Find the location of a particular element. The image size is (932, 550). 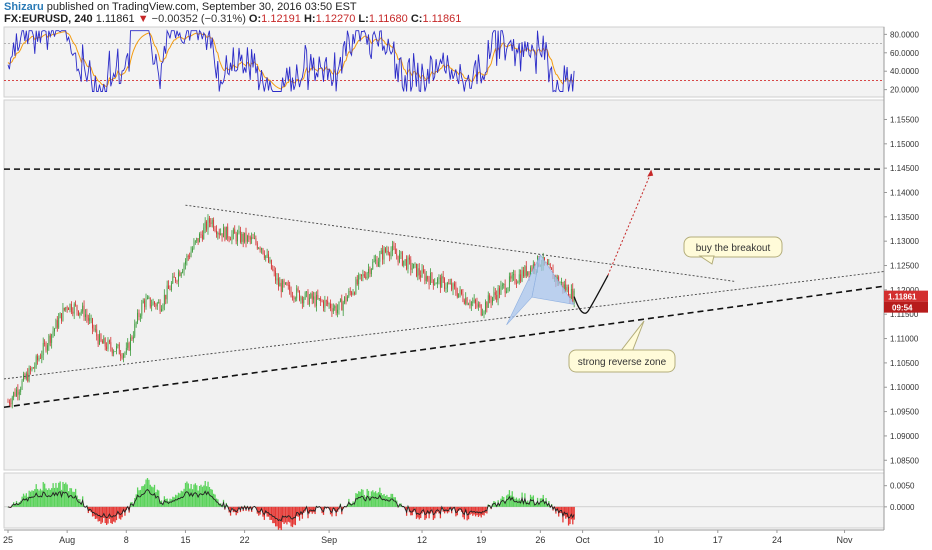

price-tick-label: 1.08500 is located at coordinates (904, 460).